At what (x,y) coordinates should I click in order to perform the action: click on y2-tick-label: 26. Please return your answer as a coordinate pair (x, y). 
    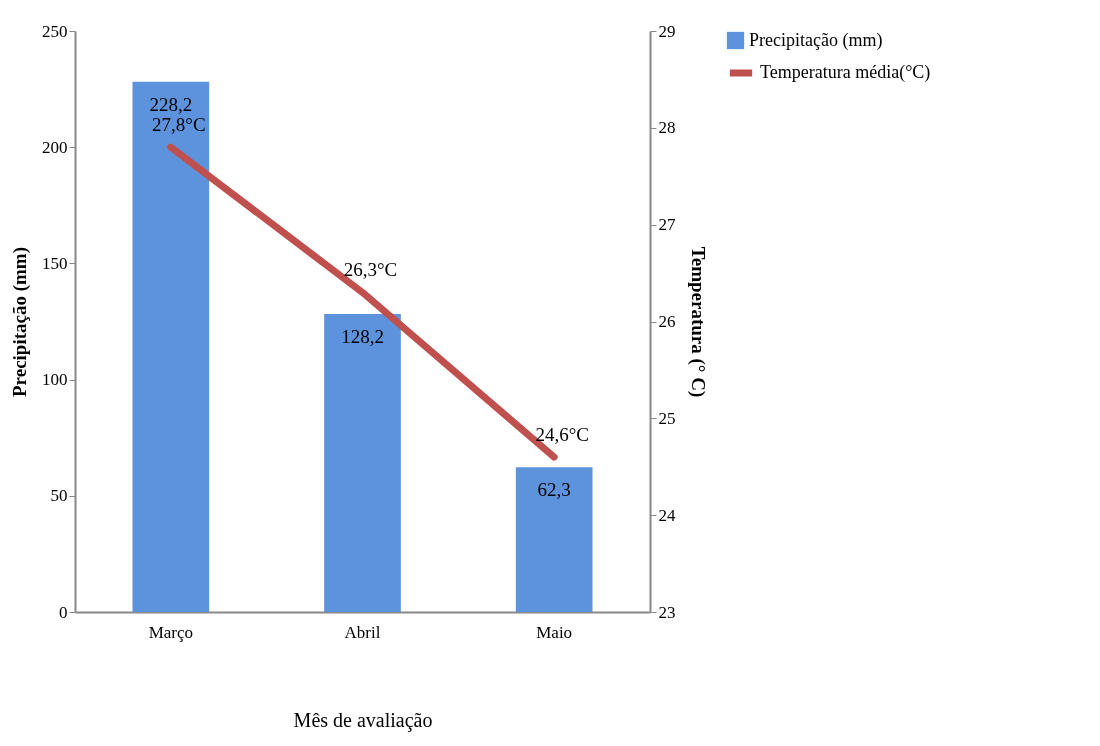
    Looking at the image, I should click on (667, 321).